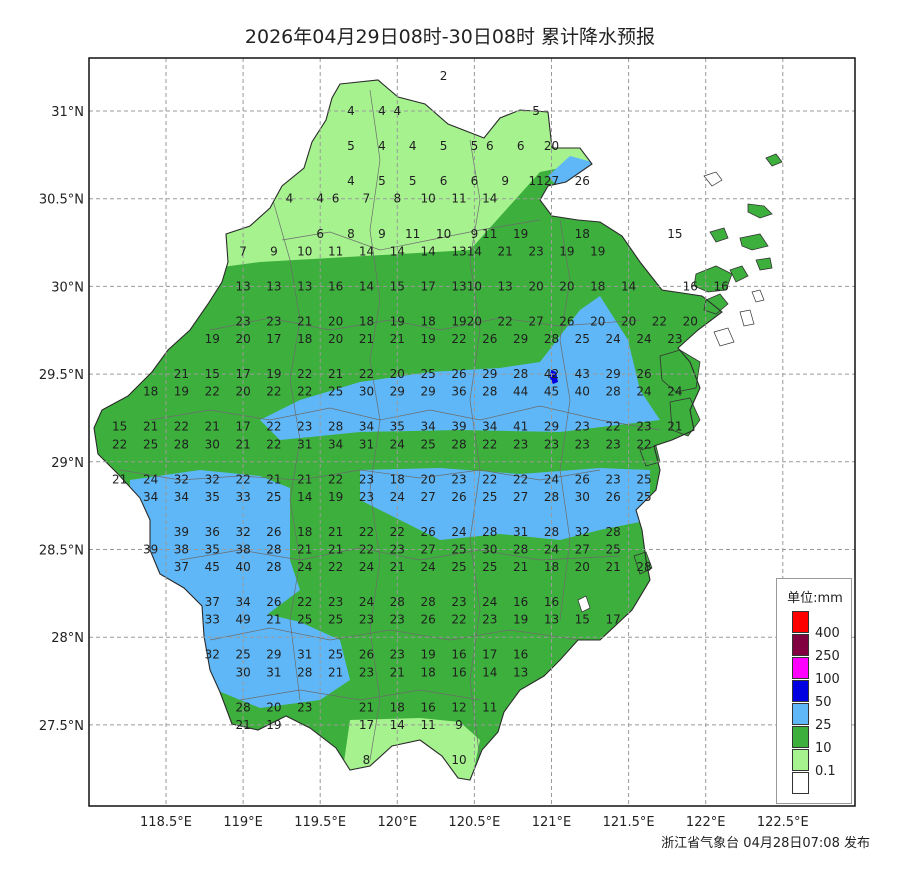 Image resolution: width=900 pixels, height=877 pixels. Describe the element at coordinates (783, 822) in the screenshot. I see `longitude-tick-label: 122.5°E` at that location.